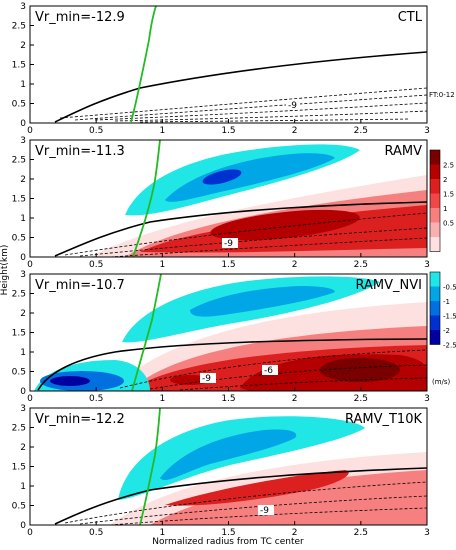 This screenshot has height=550, width=456. Describe the element at coordinates (445, 180) in the screenshot. I see `colorbar-positive-tick-label: 2` at that location.